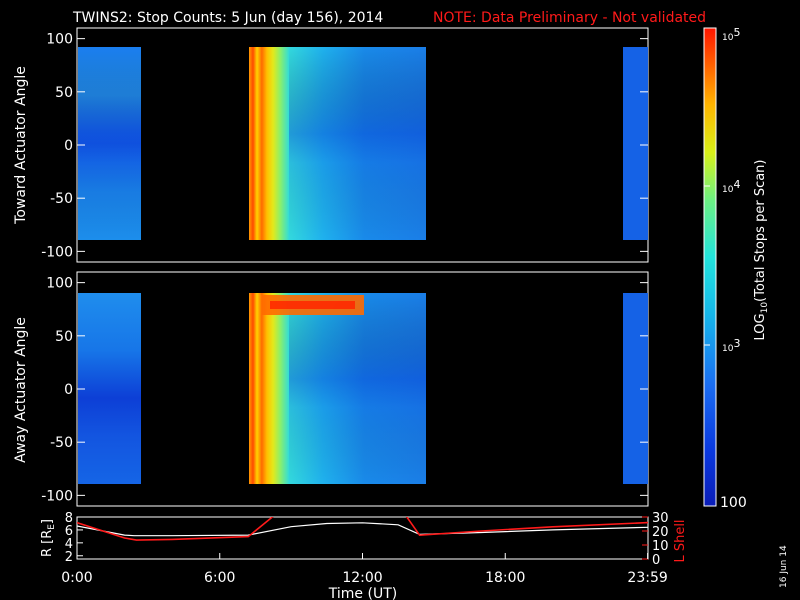 The image size is (800, 600). Describe the element at coordinates (707, 265) in the screenshot. I see `colorbar-ticks` at that location.